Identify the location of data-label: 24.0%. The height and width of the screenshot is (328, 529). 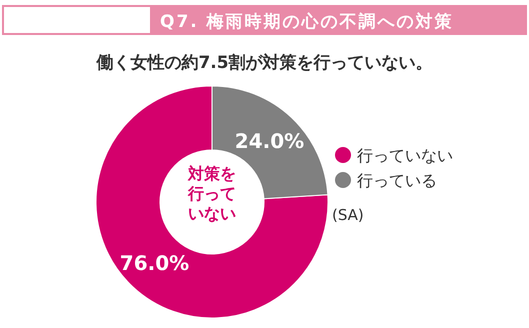
(269, 140).